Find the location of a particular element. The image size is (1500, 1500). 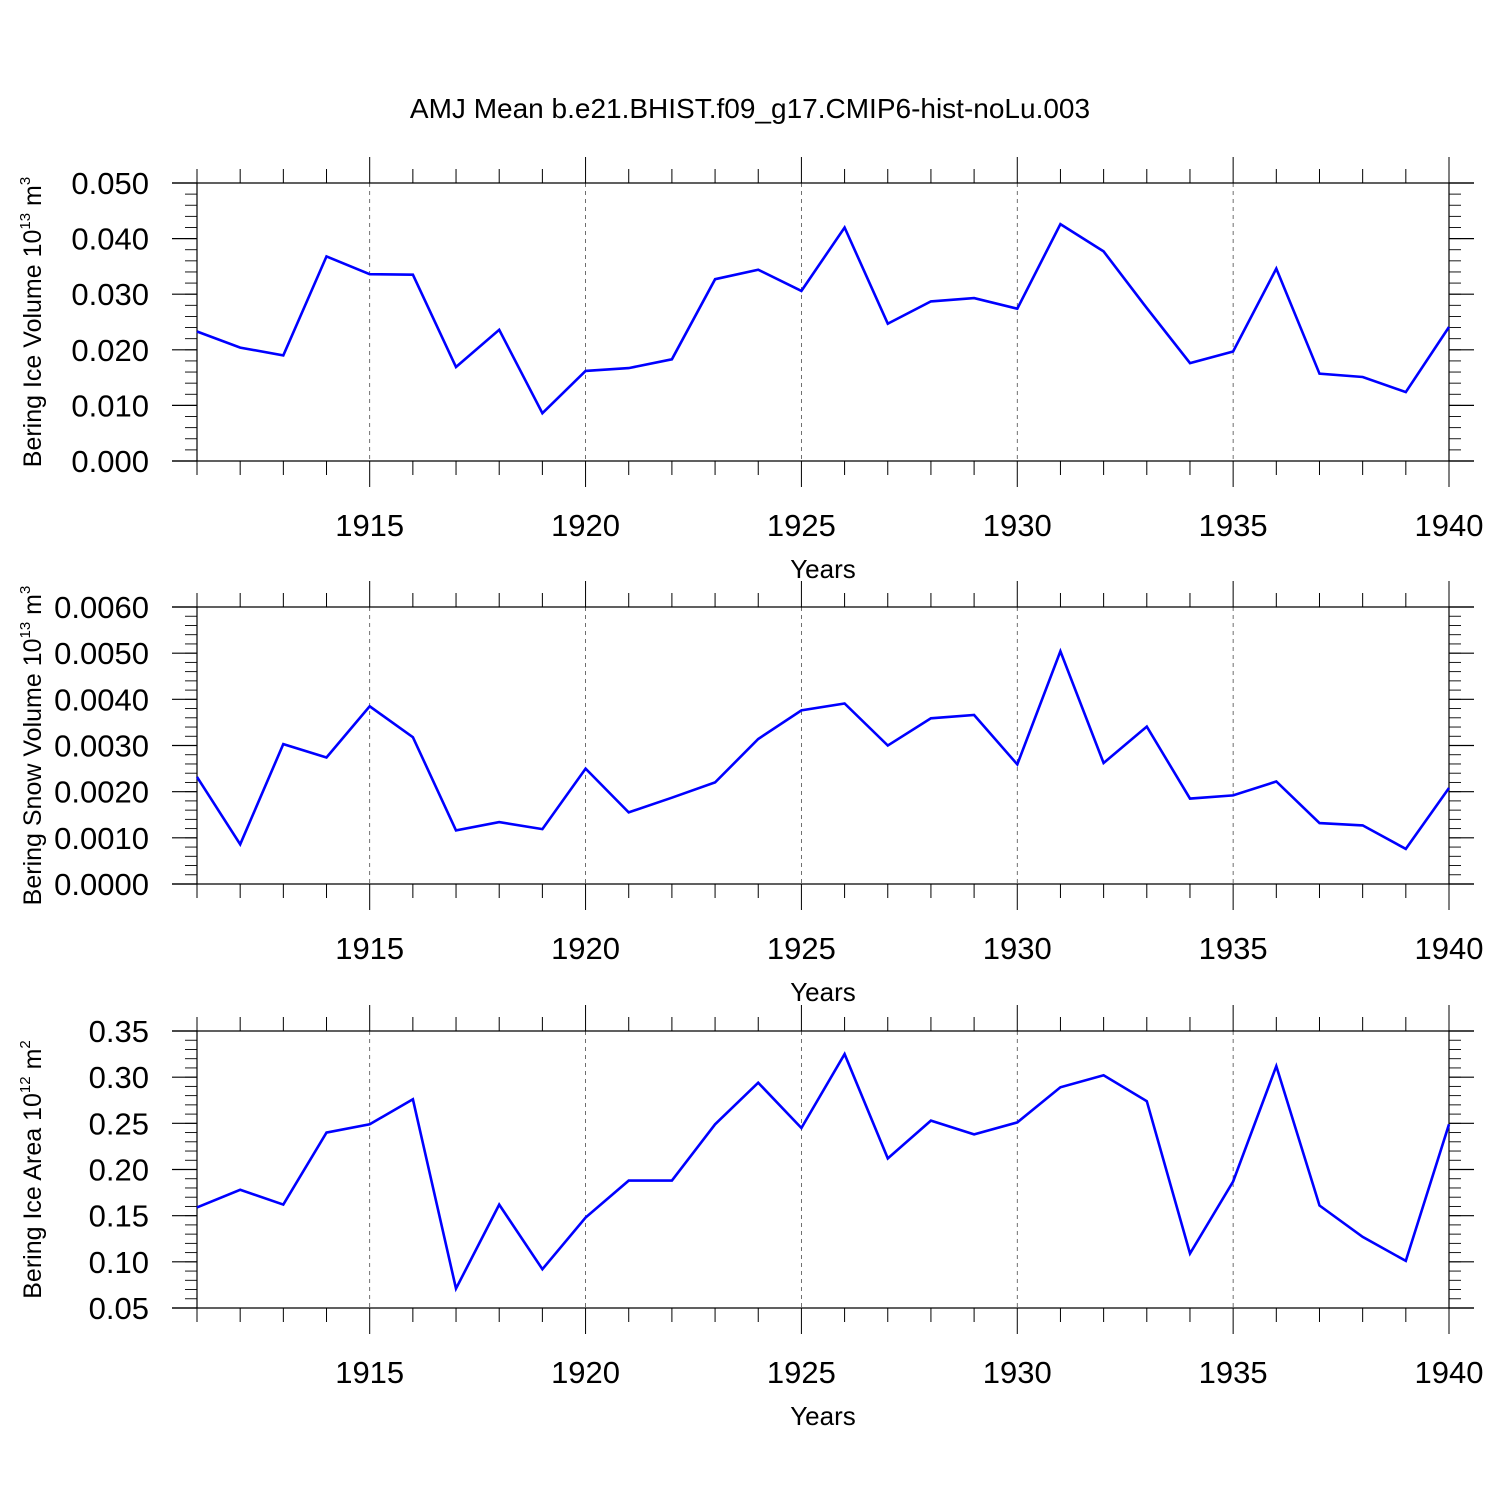

y-tick-label: 0.0040 is located at coordinates (101, 699).